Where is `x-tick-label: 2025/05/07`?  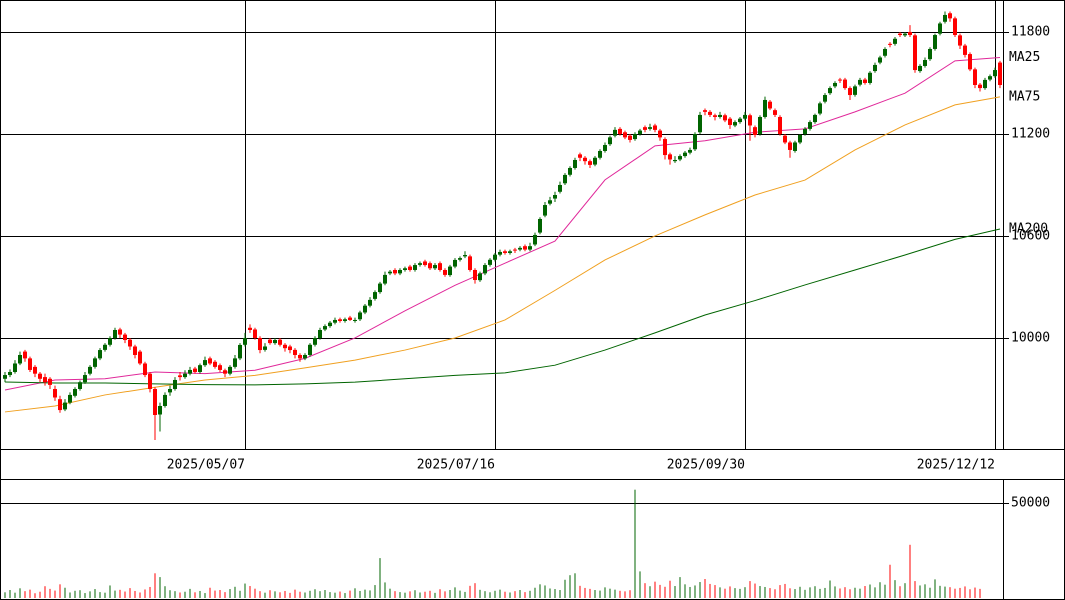
x-tick-label: 2025/05/07 is located at coordinates (206, 465).